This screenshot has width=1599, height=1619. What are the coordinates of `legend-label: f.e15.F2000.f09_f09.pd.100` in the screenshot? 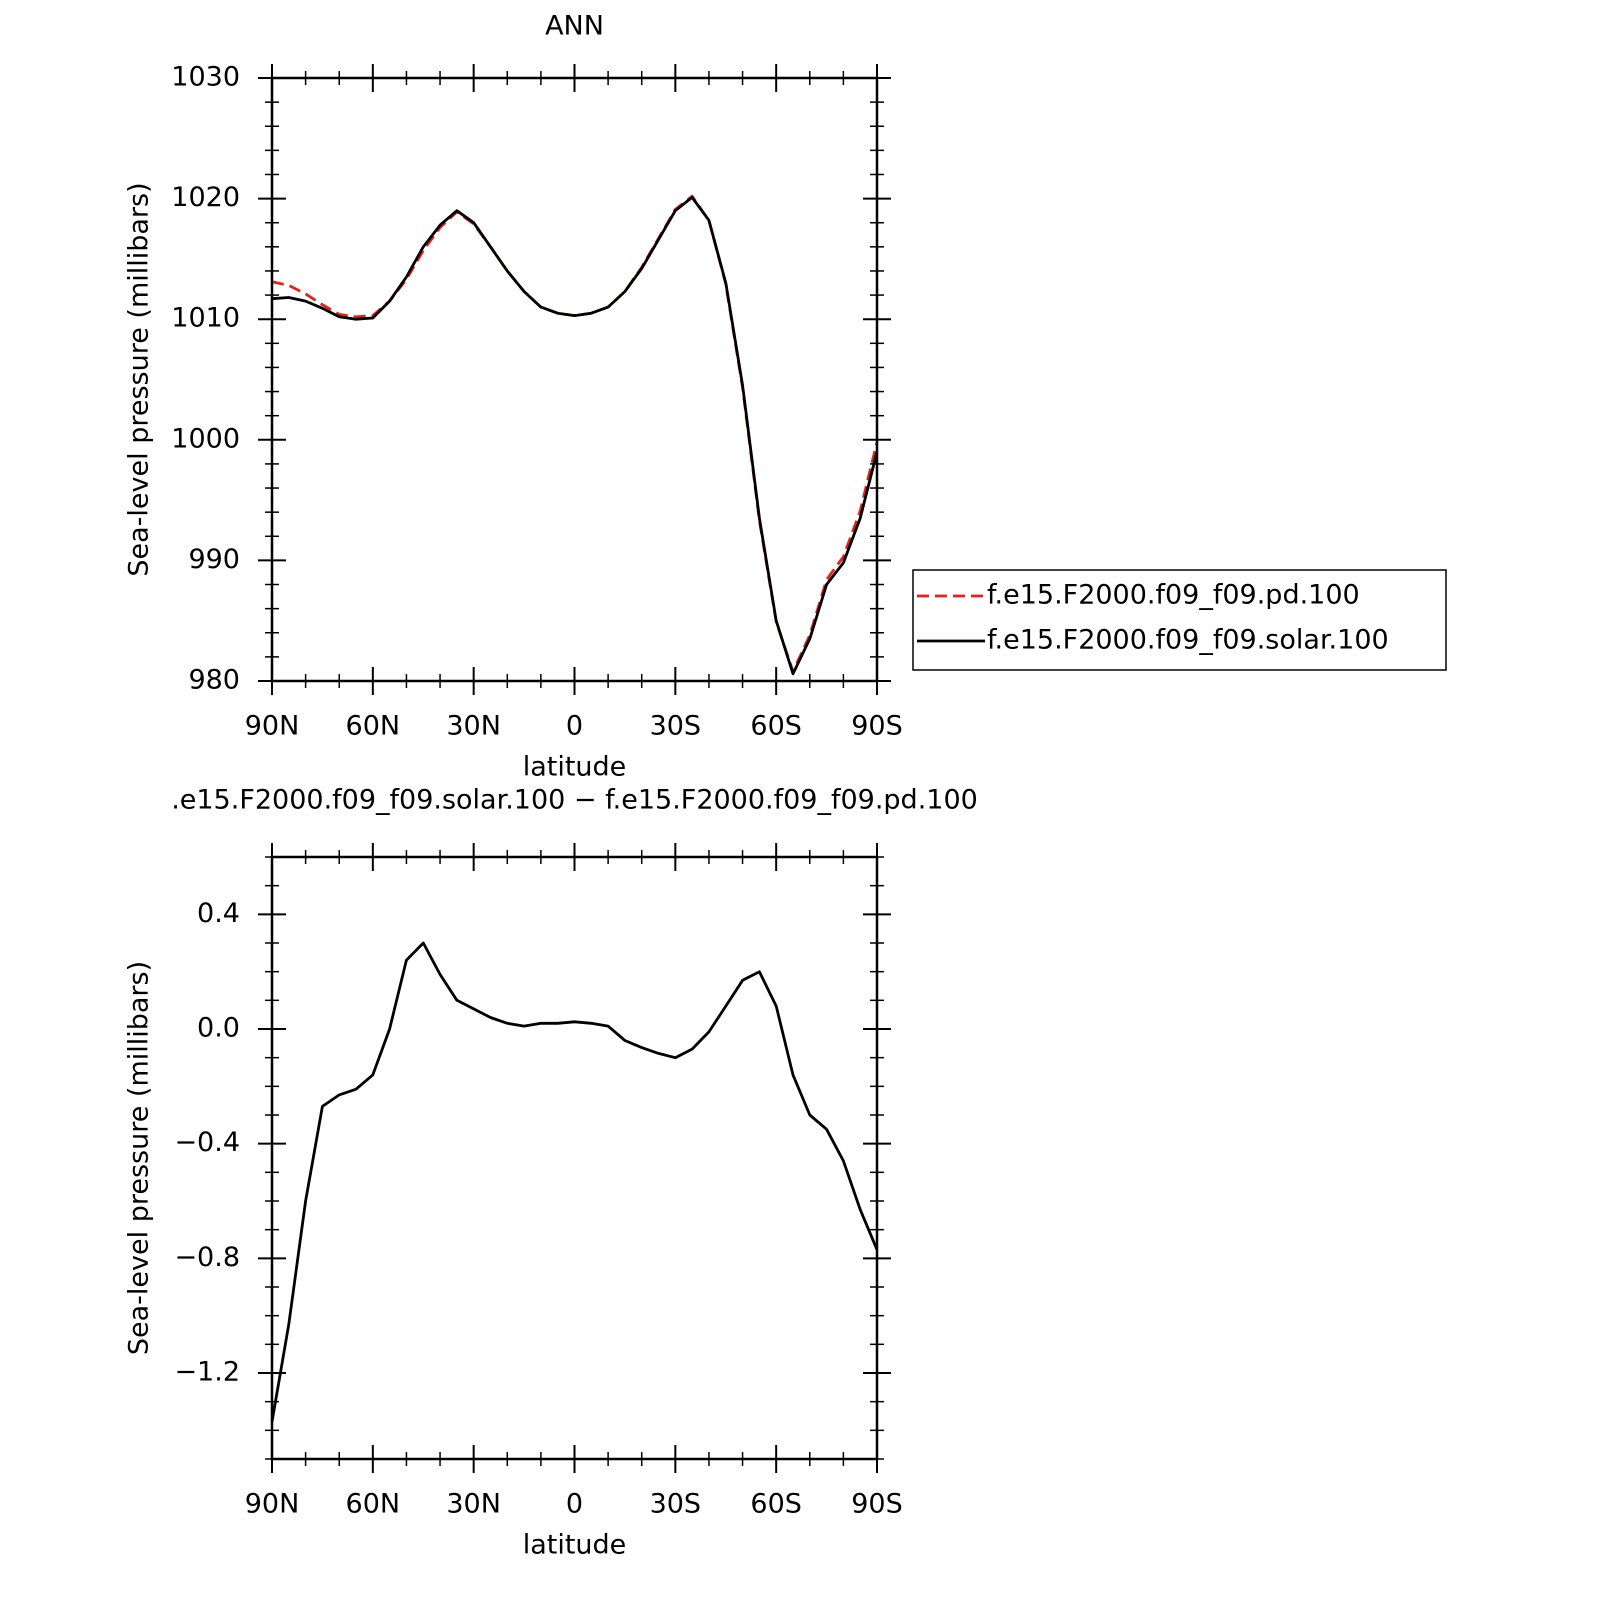 It's located at (1173, 595).